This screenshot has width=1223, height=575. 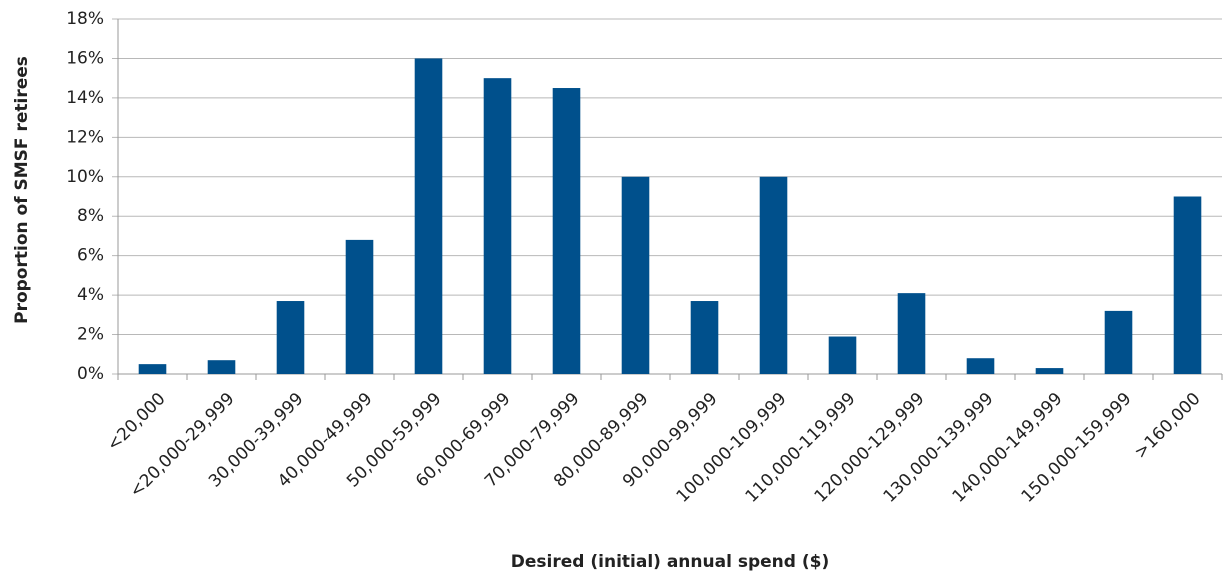 What do you see at coordinates (90, 216) in the screenshot?
I see `y-tick-label: 8%` at bounding box center [90, 216].